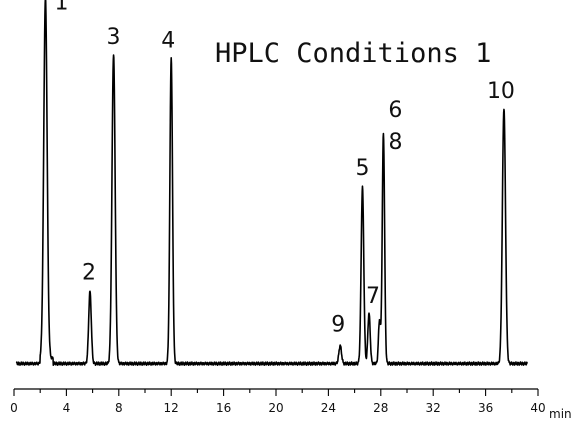 This screenshot has height=425, width=579. What do you see at coordinates (61, 8) in the screenshot?
I see `peak-label: 1` at bounding box center [61, 8].